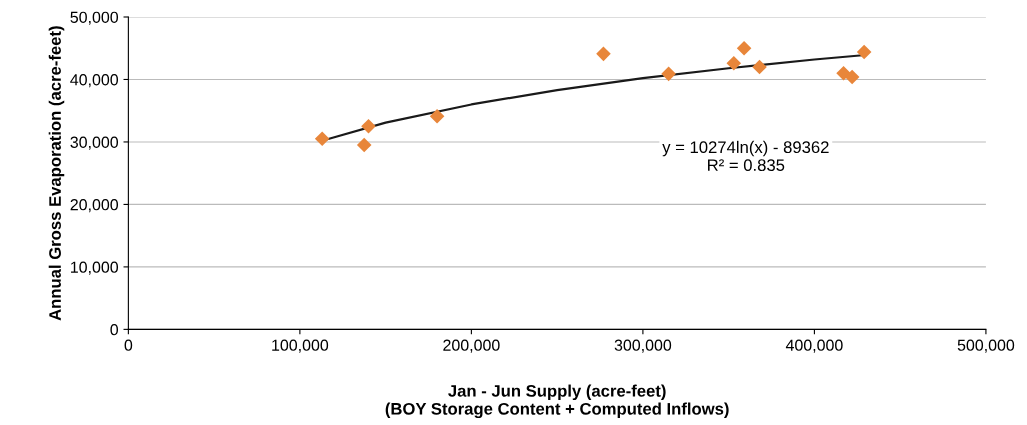  I want to click on y-tick-label: 30,000, so click(94, 143).